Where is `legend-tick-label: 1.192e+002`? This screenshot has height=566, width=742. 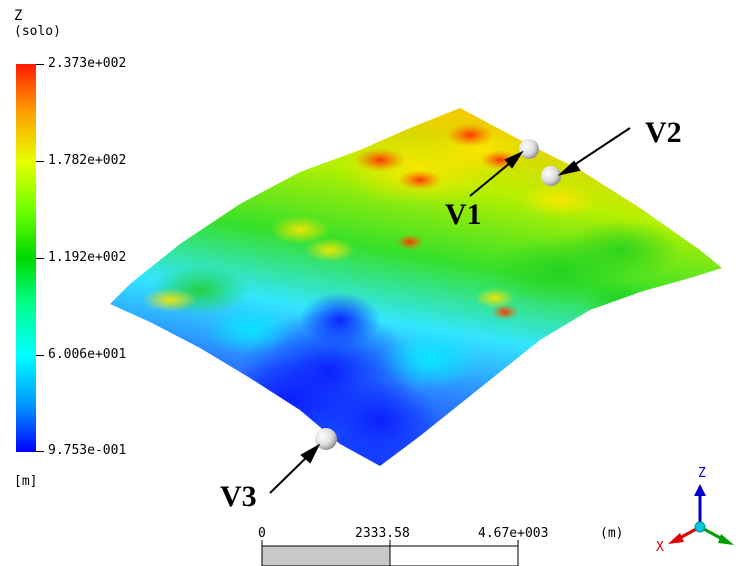 legend-tick-label: 1.192e+002 is located at coordinates (87, 257).